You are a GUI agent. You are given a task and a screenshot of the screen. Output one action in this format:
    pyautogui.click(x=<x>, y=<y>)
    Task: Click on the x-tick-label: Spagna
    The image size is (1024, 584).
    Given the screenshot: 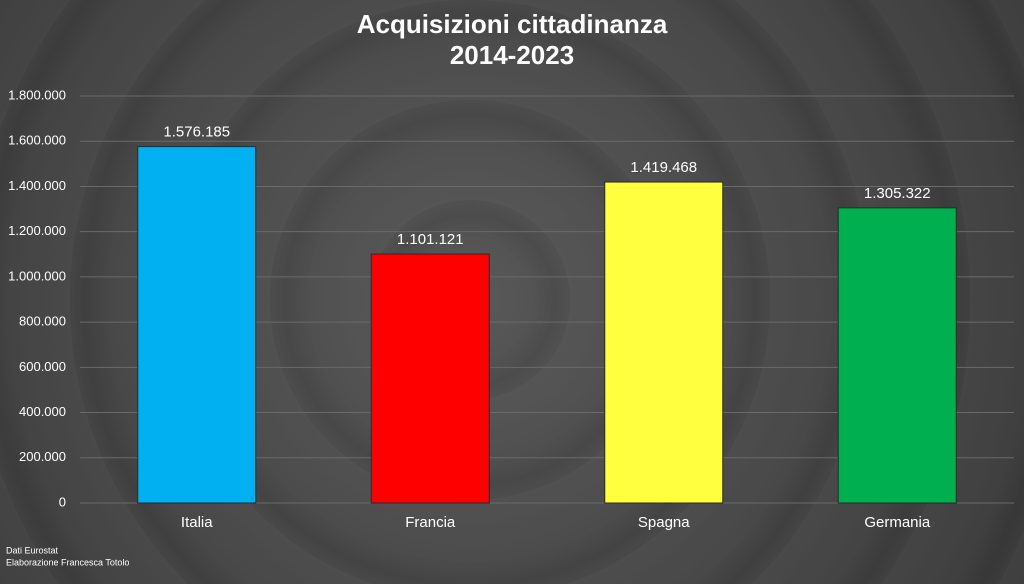 What is the action you would take?
    pyautogui.click(x=664, y=522)
    